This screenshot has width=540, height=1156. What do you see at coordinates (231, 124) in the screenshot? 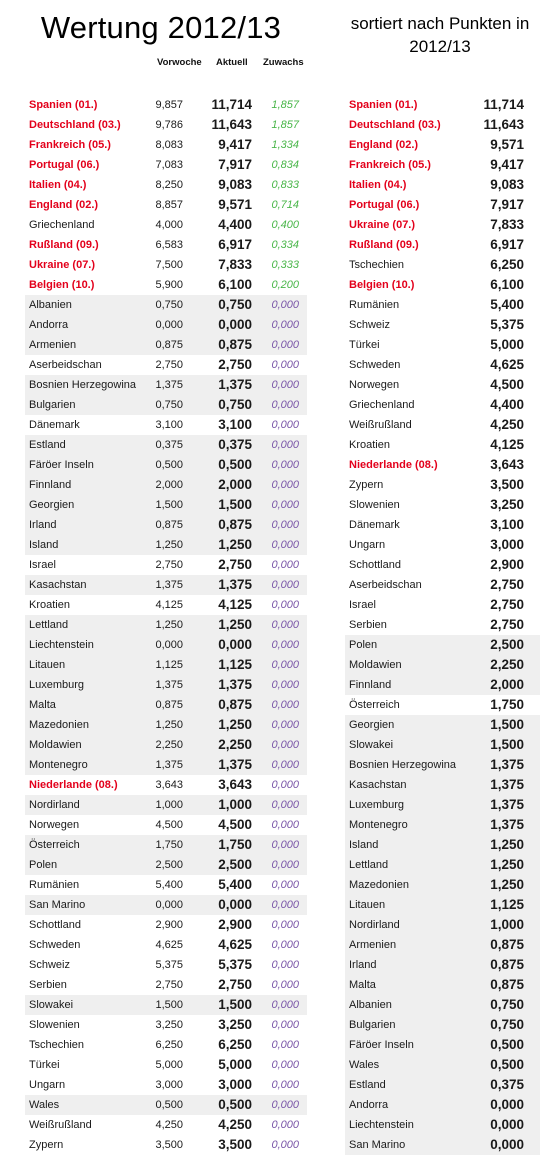
I see `current-value: 11,643` at bounding box center [231, 124].